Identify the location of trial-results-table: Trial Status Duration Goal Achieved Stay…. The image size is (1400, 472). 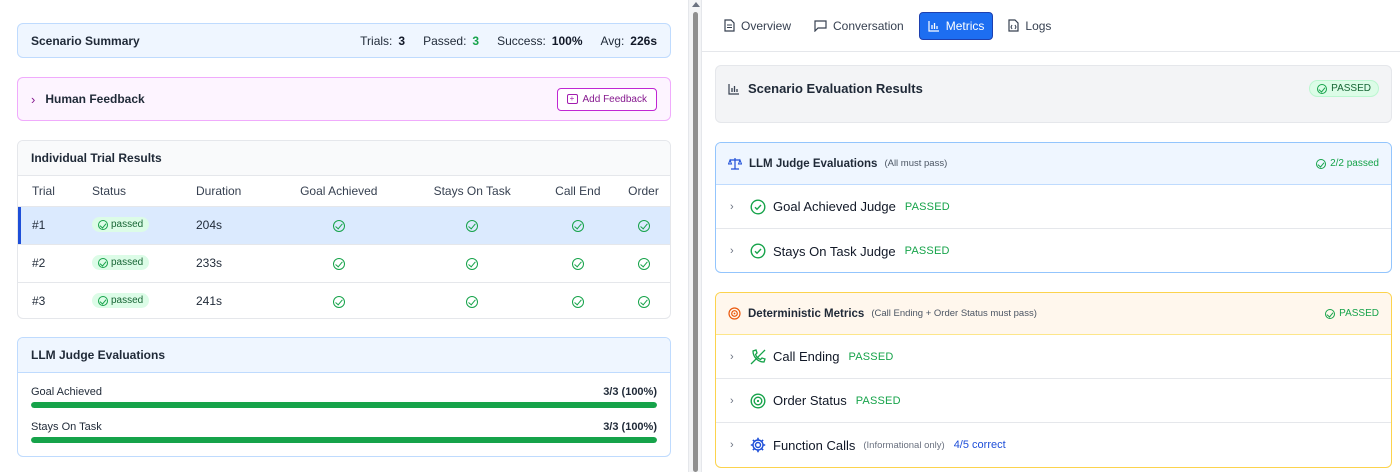
(344, 247).